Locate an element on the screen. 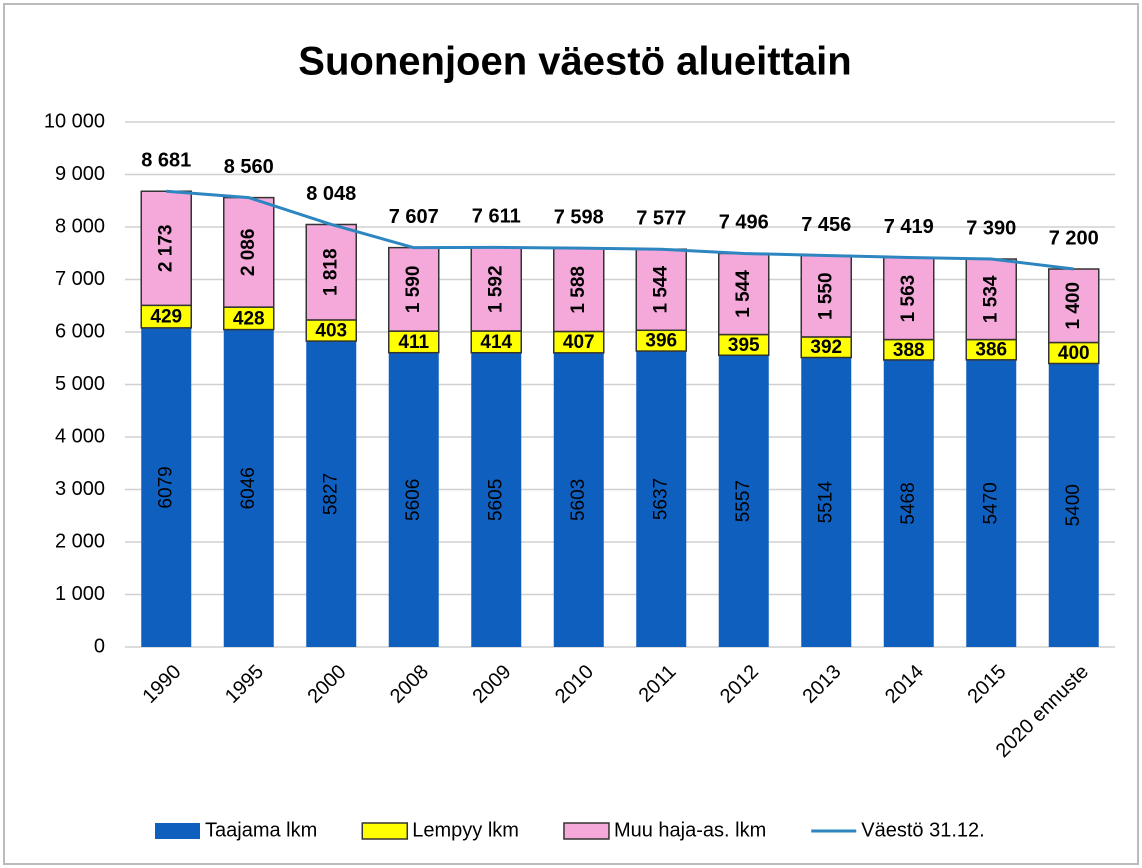 Image resolution: width=1142 pixels, height=868 pixels. bar-label: 6046 is located at coordinates (248, 488).